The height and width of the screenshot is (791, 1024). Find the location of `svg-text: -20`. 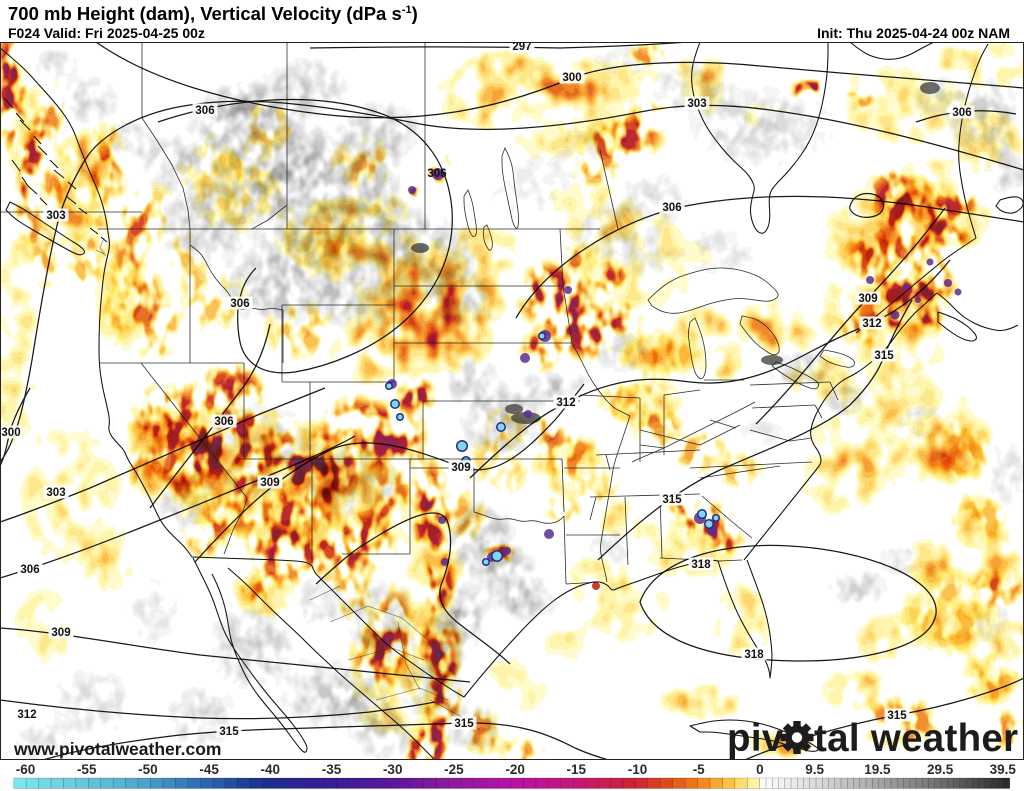

svg-text: -20 is located at coordinates (515, 769).